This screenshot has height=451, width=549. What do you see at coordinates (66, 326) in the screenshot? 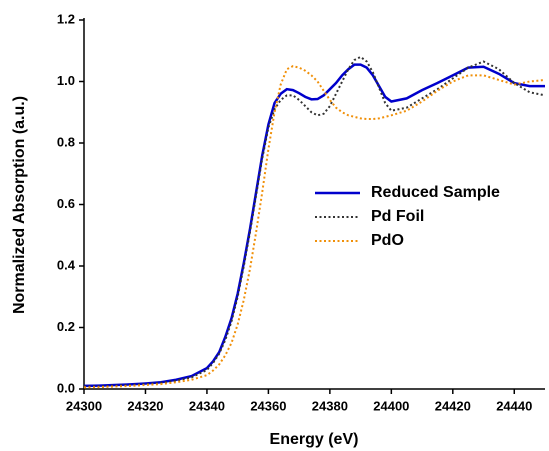
I see `y-tick-label: 0.2` at bounding box center [66, 326].